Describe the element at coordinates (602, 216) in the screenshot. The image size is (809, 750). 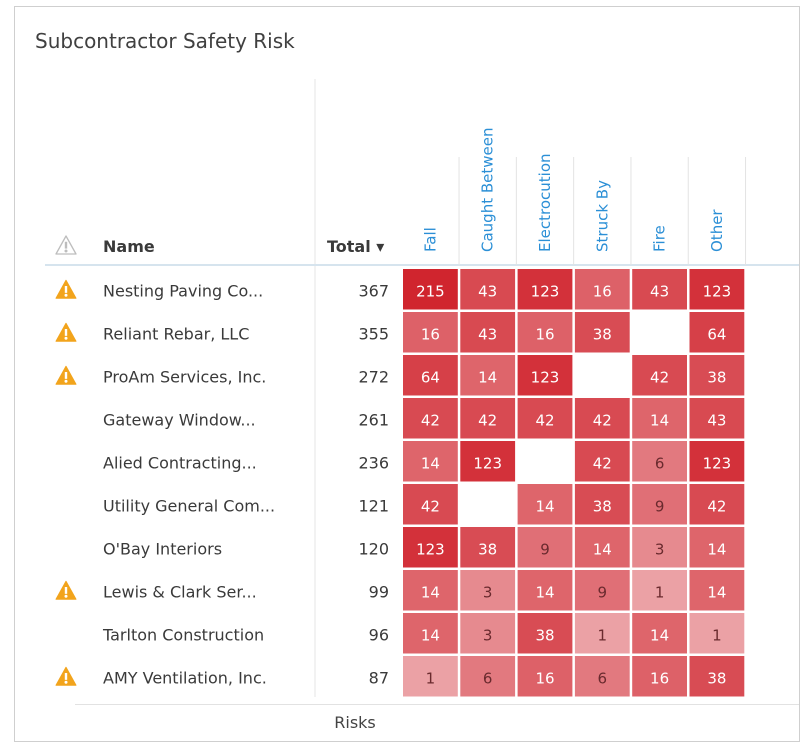
I see `column-header-struck-by: Struck By` at that location.